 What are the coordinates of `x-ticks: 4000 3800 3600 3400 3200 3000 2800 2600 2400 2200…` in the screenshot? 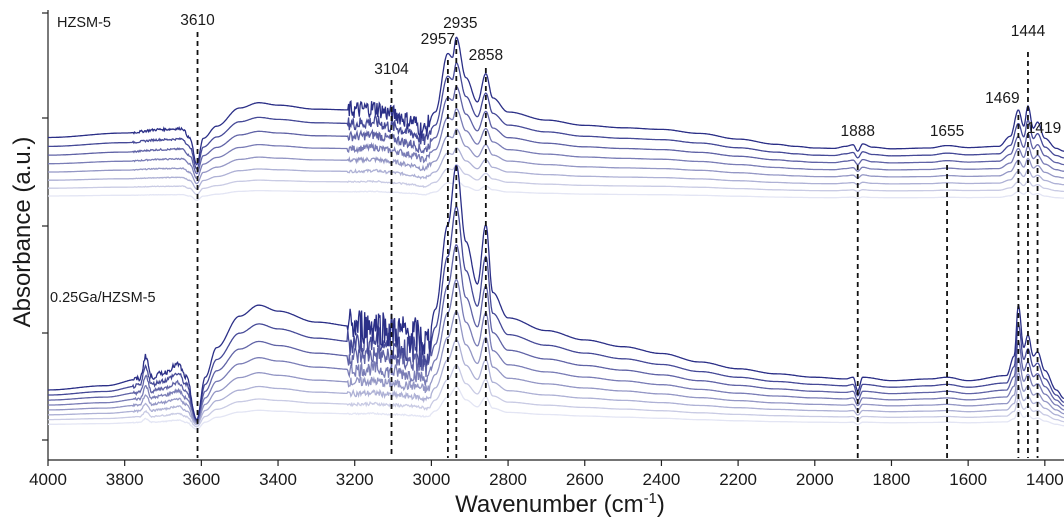 It's located at (546, 474).